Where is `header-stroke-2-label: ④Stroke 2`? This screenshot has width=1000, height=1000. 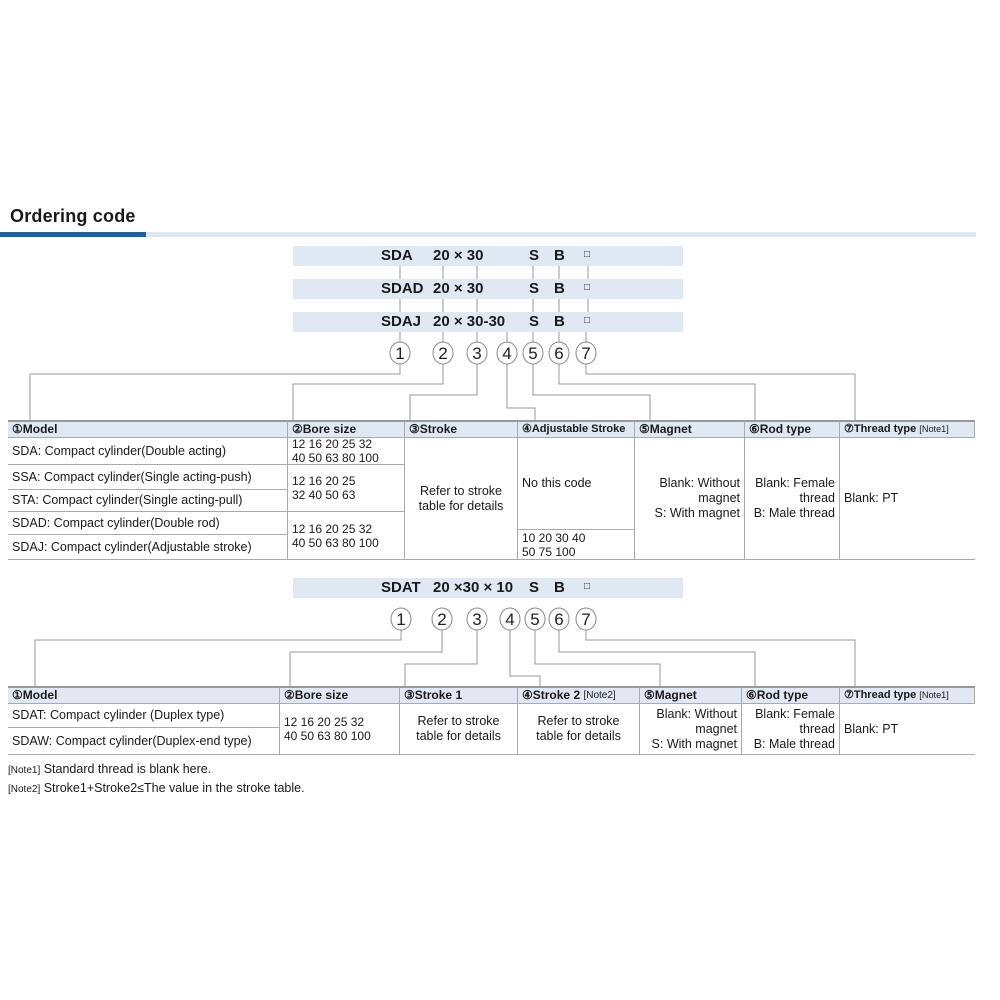
header-stroke-2-label: ④Stroke 2 is located at coordinates (551, 695).